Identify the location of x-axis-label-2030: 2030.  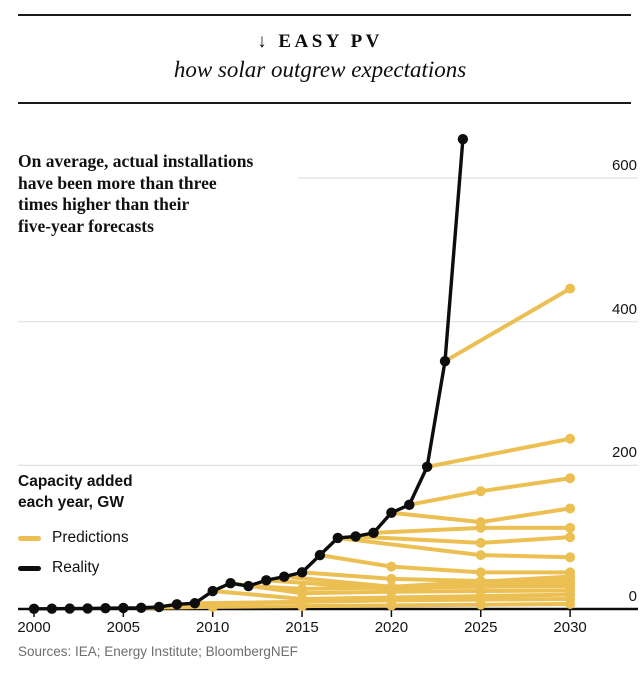
(570, 627).